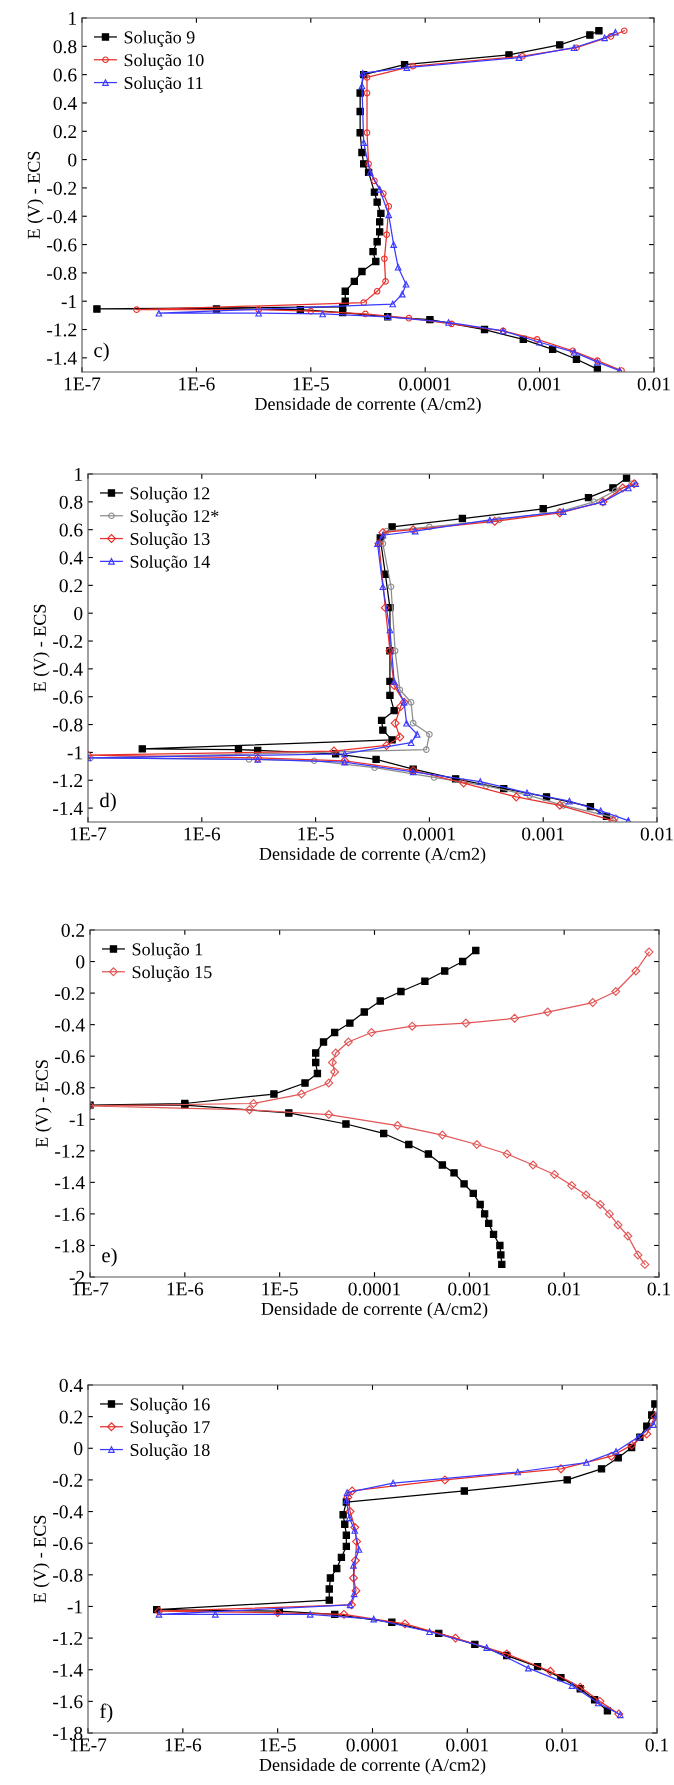  Describe the element at coordinates (170, 563) in the screenshot. I see `legend-label: Solução 14` at that location.